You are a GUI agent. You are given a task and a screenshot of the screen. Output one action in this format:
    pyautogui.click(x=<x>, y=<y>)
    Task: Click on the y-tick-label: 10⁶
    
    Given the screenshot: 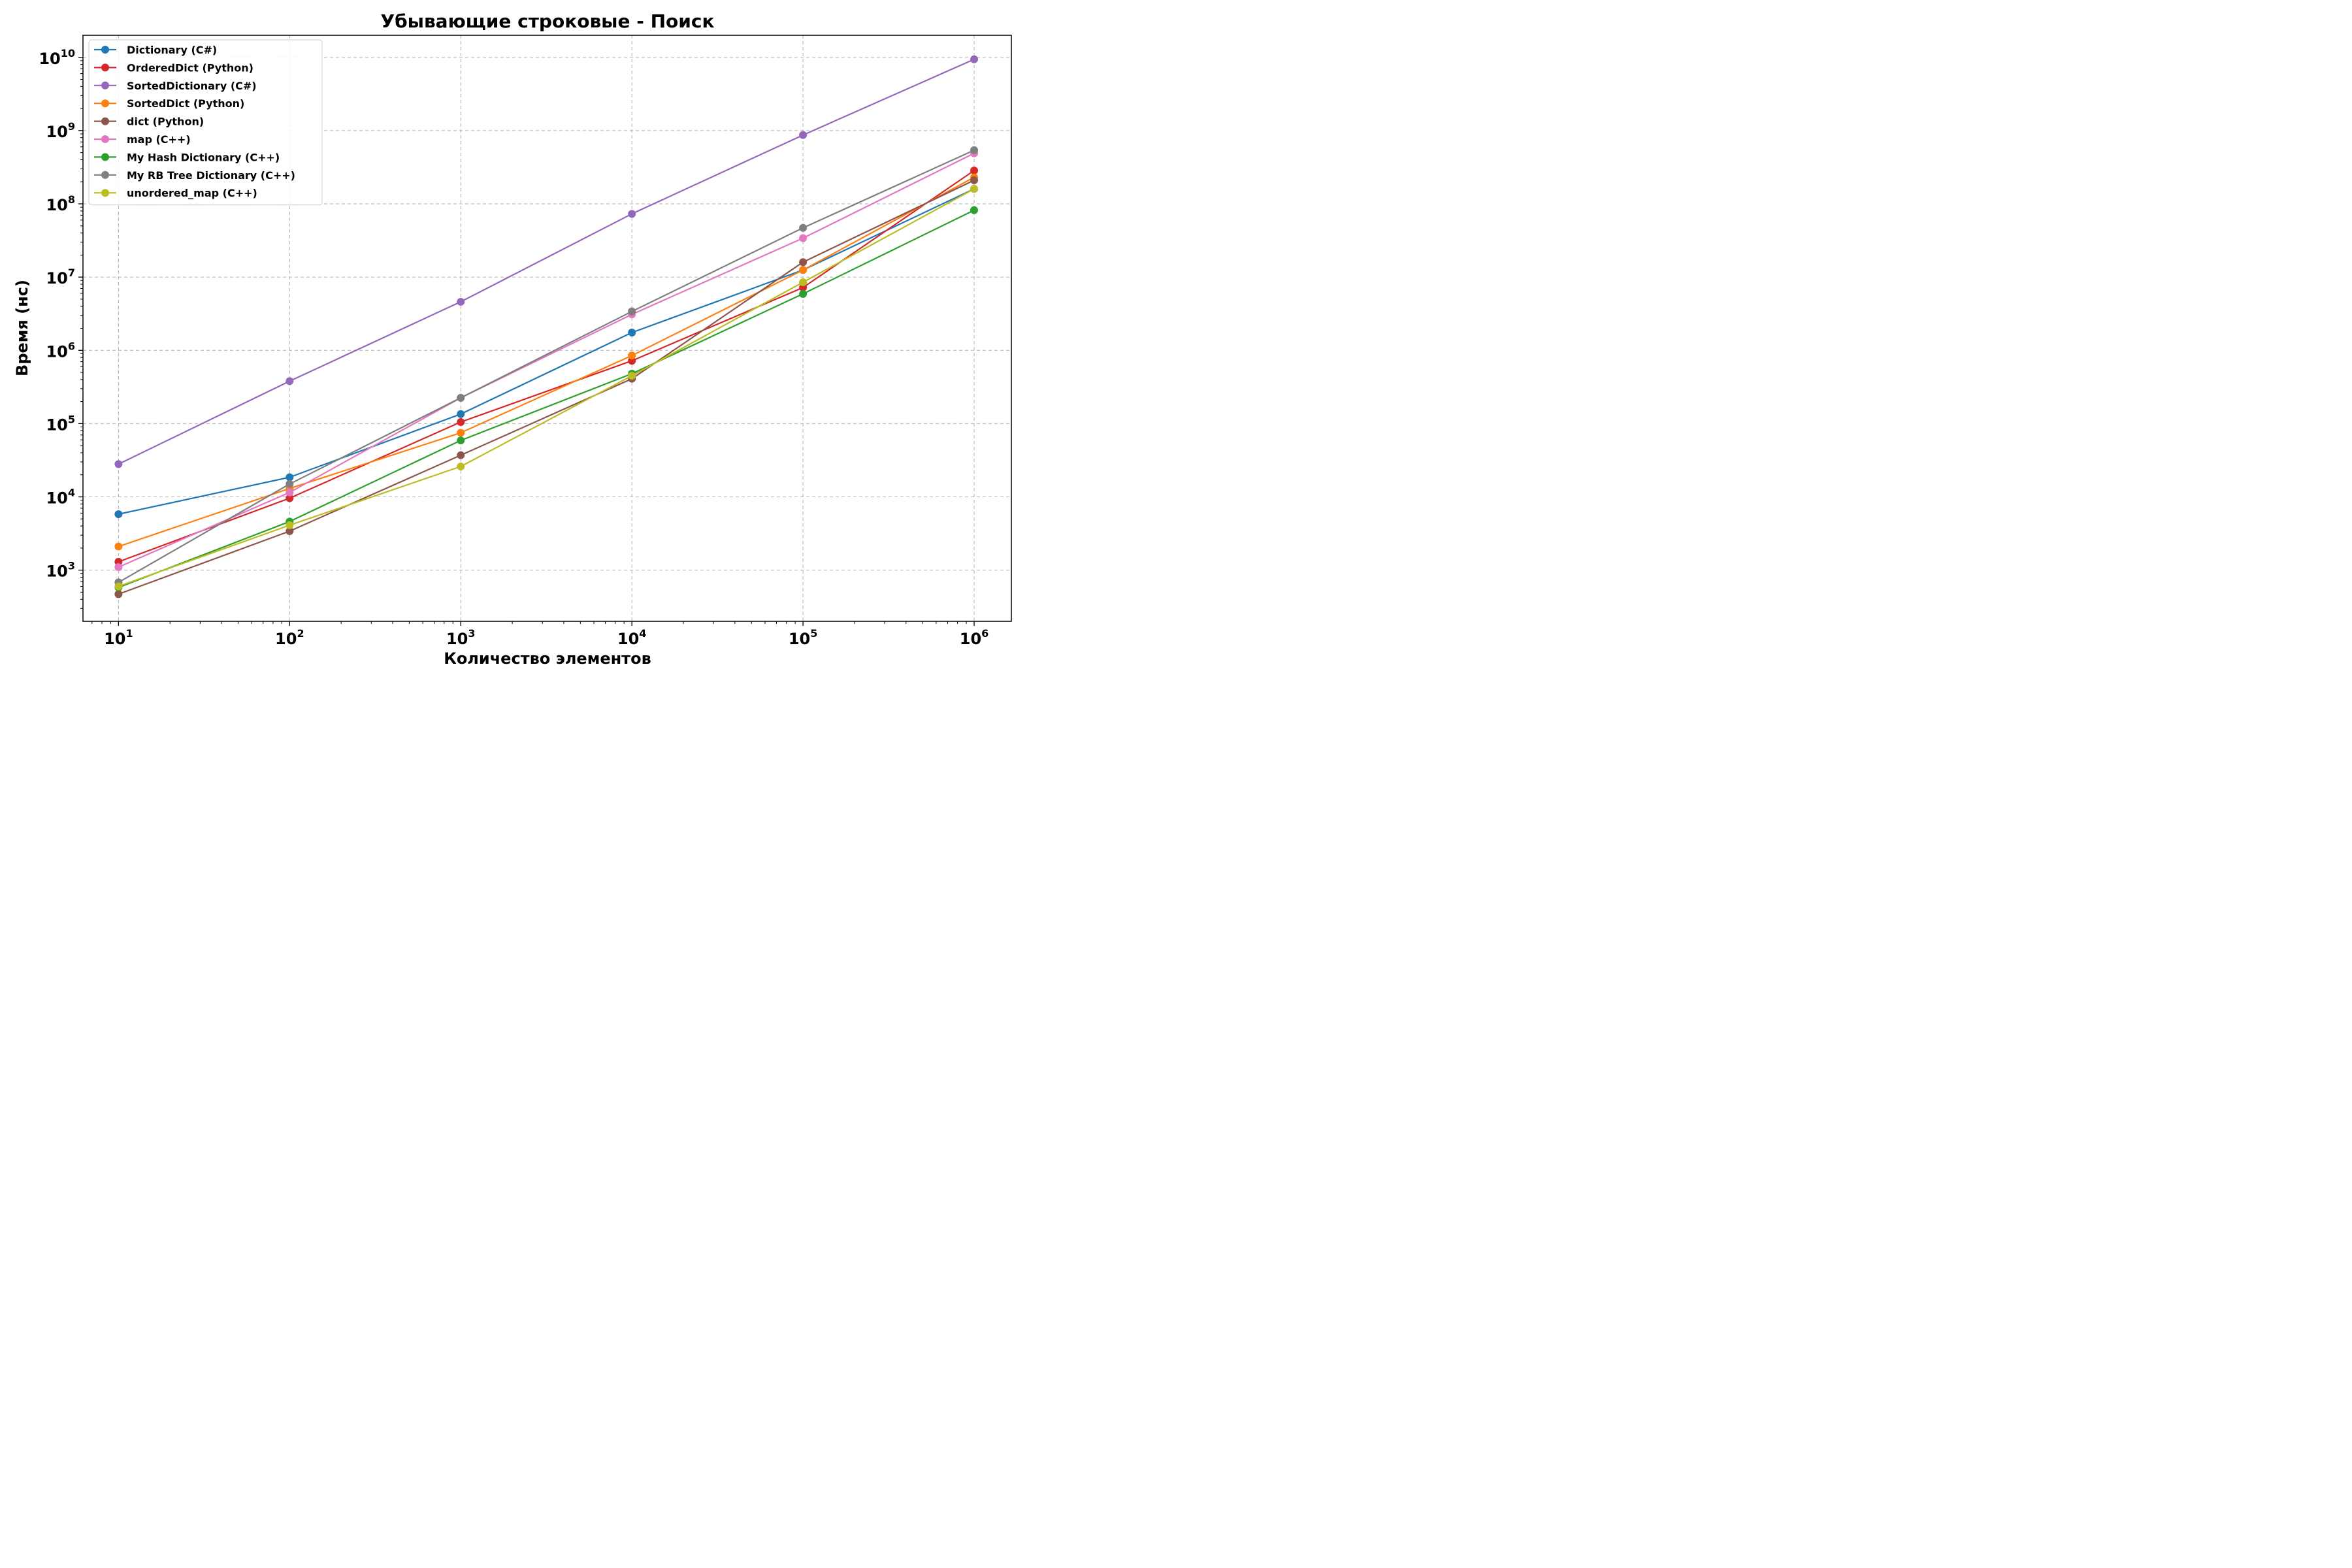 What is the action you would take?
    pyautogui.click(x=60, y=350)
    